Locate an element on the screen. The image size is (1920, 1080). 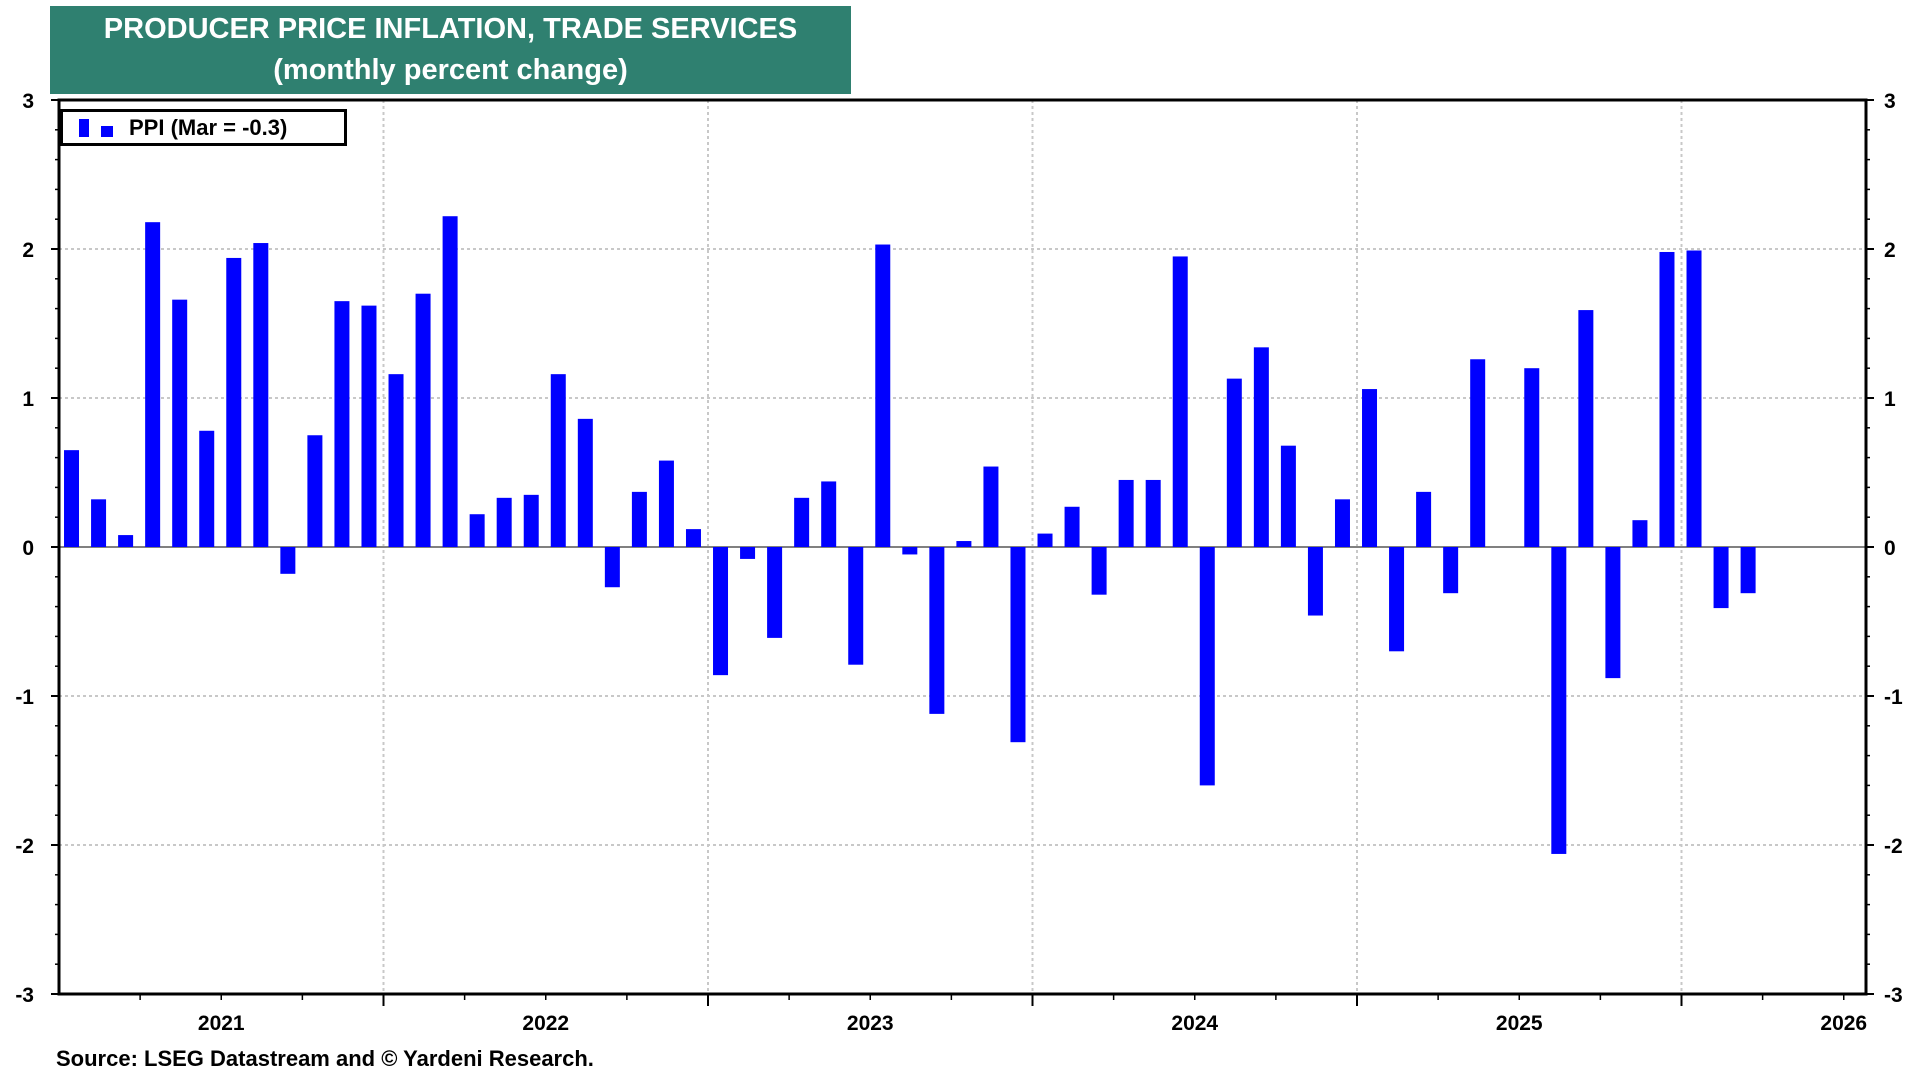
legend: PPI (Mar = -0.3) is located at coordinates (203, 127).